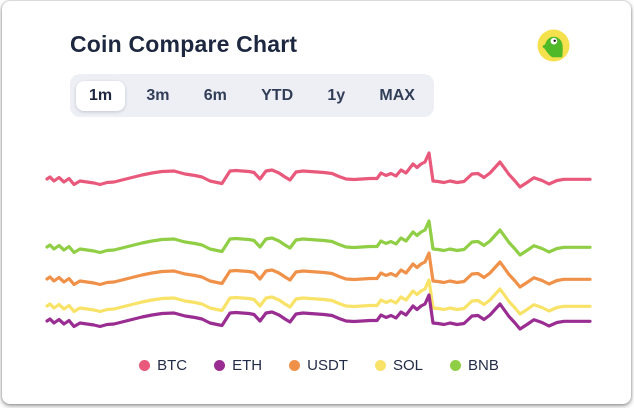  I want to click on tab-ytd: YTD, so click(277, 96).